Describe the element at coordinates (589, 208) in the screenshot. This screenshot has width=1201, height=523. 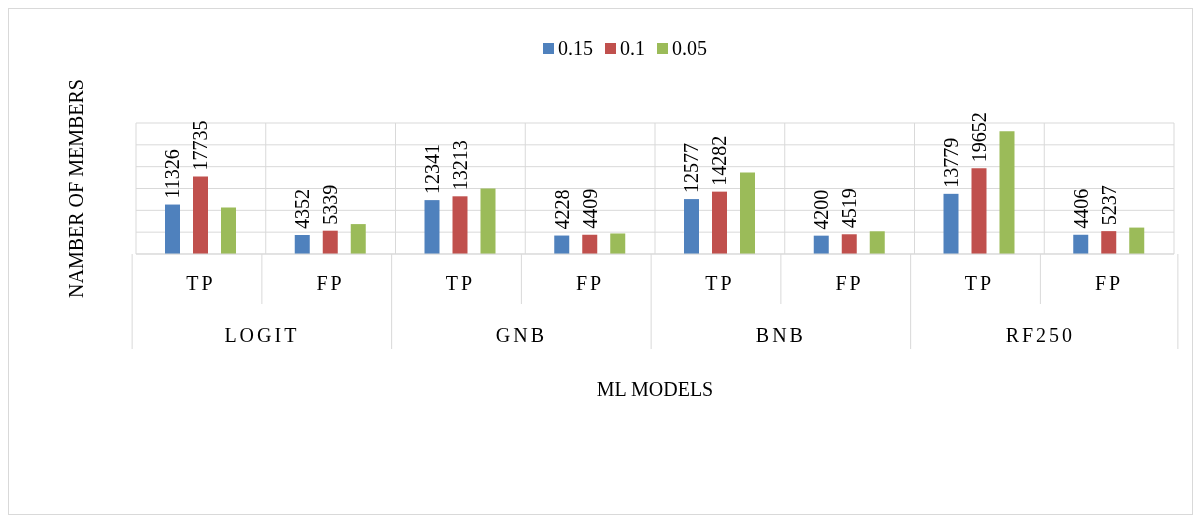
I see `data-label: 4409` at that location.